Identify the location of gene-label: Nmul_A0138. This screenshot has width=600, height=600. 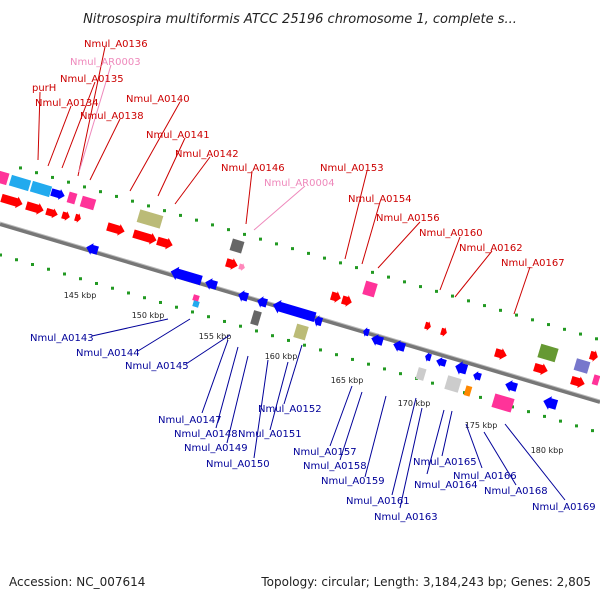
(112, 116).